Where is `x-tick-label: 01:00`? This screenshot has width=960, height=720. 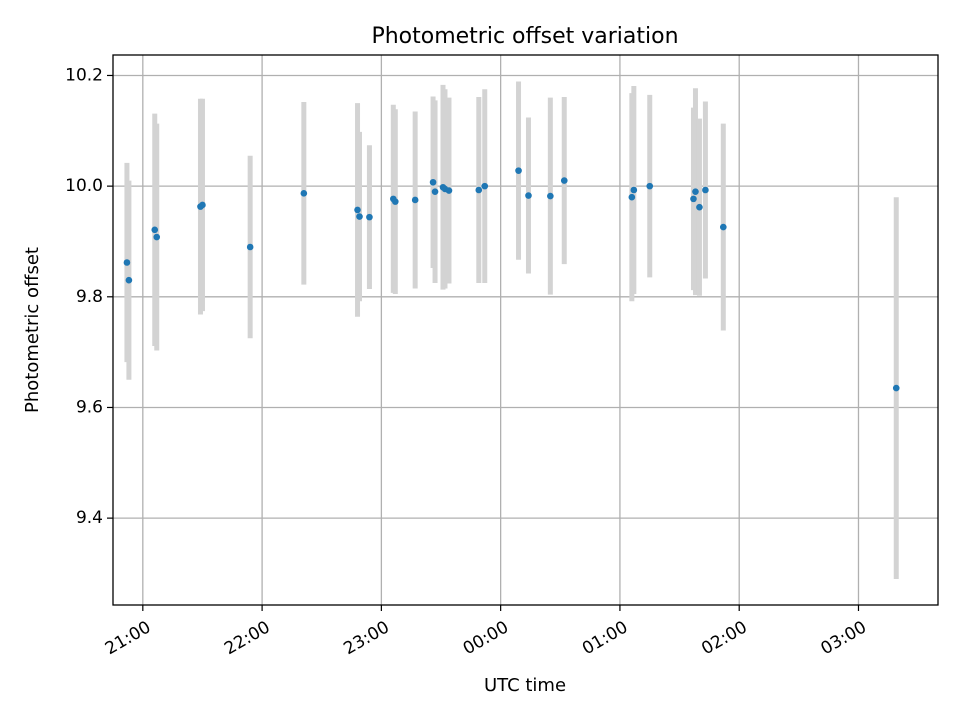 x-tick-label: 01:00 is located at coordinates (605, 638).